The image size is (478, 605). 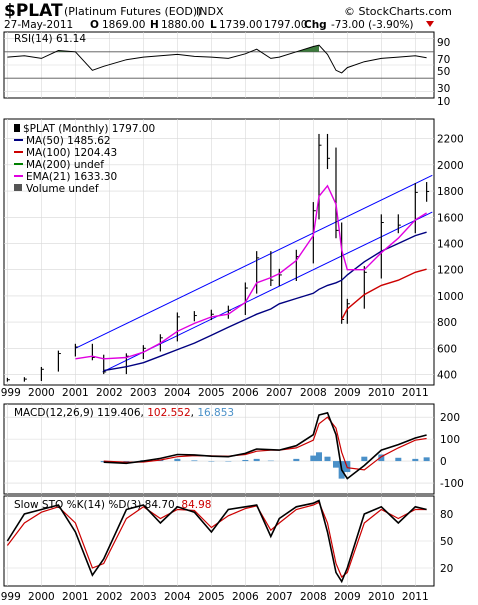 What do you see at coordinates (77, 505) in the screenshot?
I see `sto-label-text: Slow STO %K(14) %D(3)` at bounding box center [77, 505].